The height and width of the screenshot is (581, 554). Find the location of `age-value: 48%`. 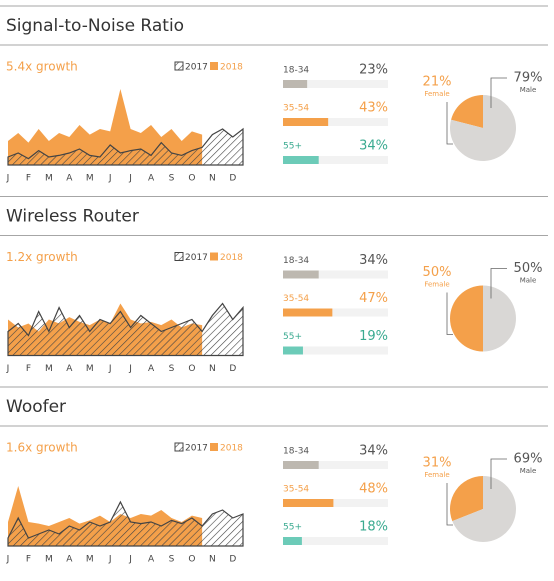

age-value: 48% is located at coordinates (373, 489).